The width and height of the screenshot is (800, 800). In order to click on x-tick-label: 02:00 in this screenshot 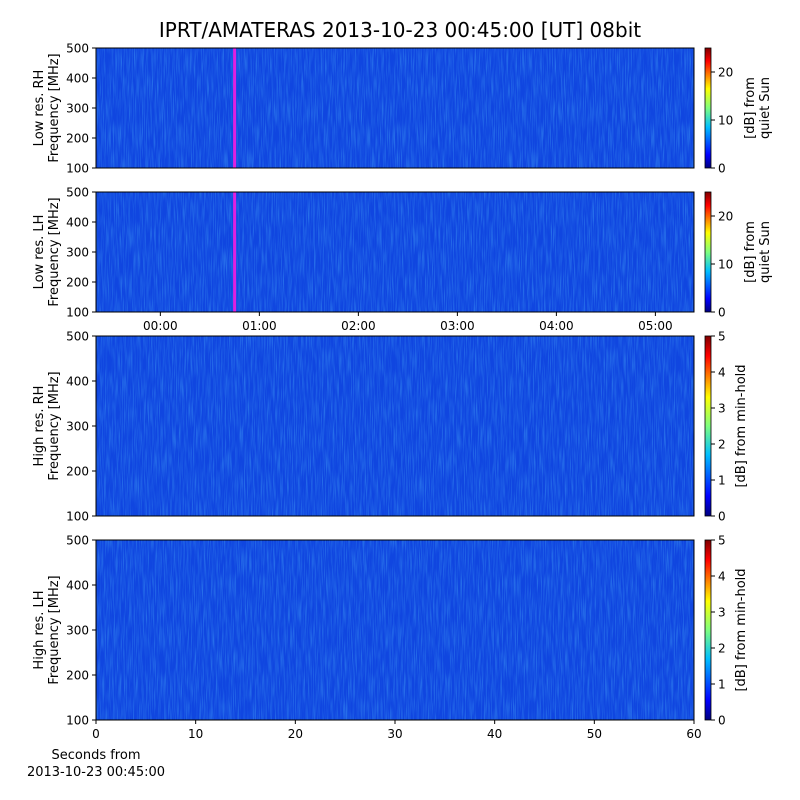, I will do `click(358, 326)`.